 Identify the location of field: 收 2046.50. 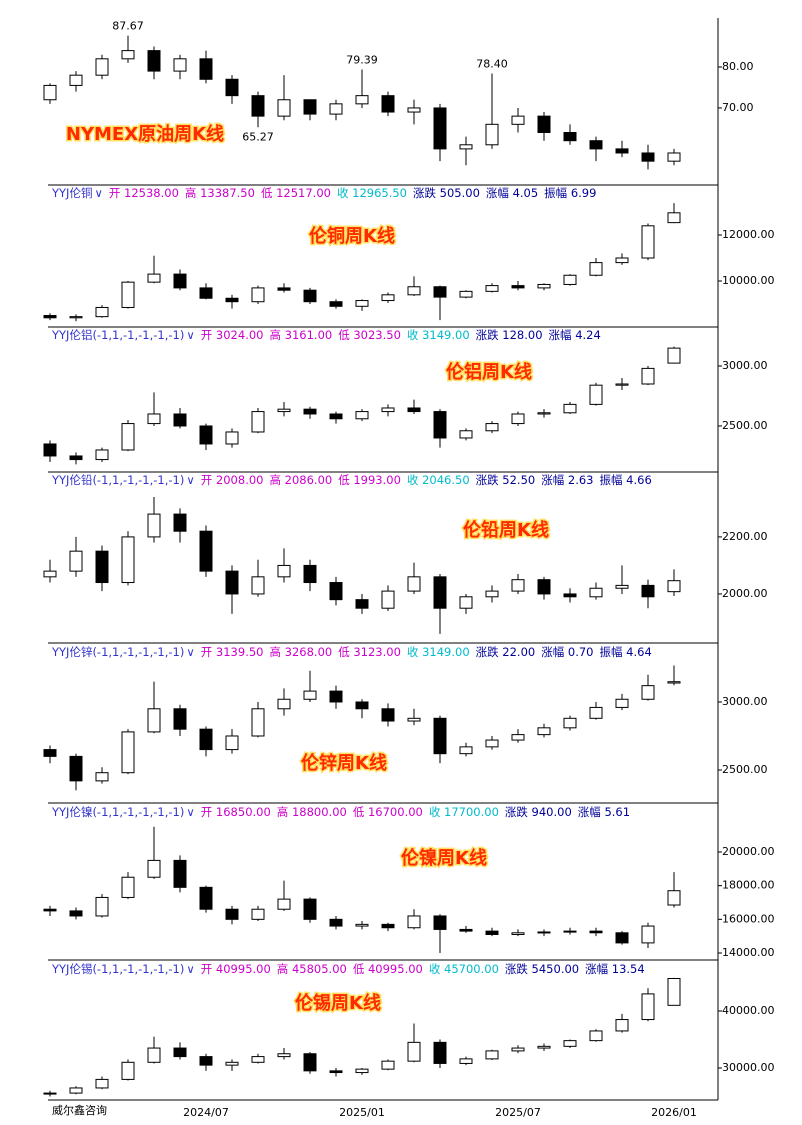
(438, 480).